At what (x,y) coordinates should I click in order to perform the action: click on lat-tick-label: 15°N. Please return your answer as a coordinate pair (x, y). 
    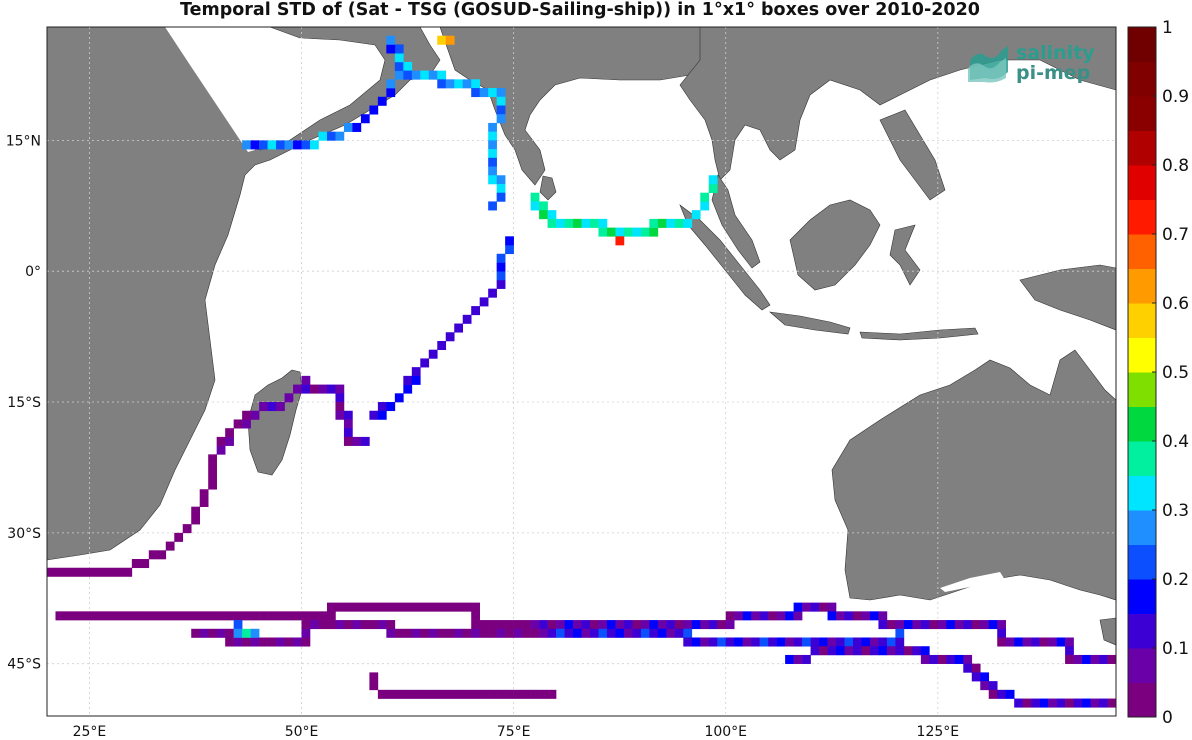
    Looking at the image, I should click on (23, 141).